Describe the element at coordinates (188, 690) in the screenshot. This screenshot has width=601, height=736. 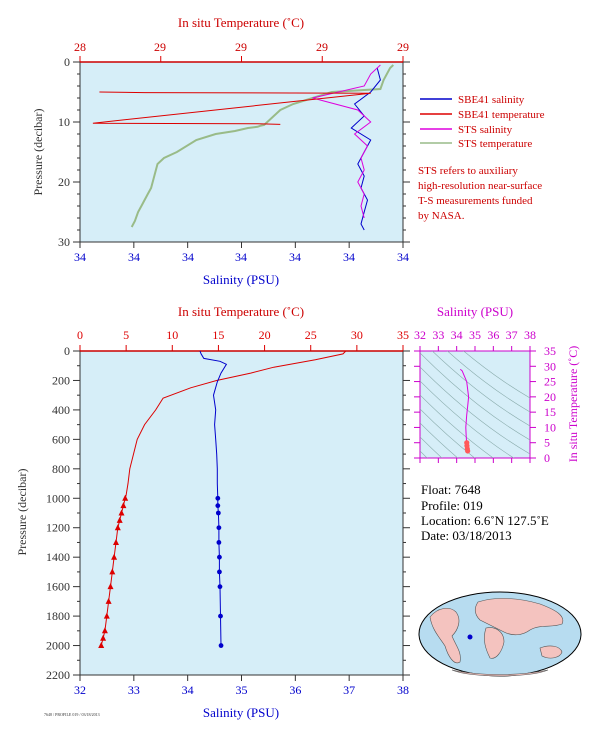
I see `main-sal-tick: 34` at that location.